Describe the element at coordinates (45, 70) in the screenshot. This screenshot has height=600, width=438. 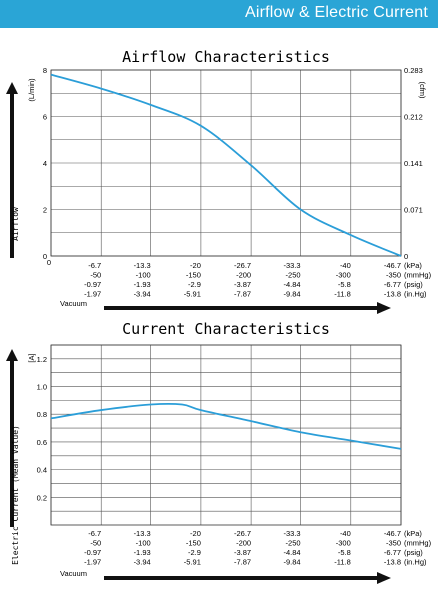
I see `y-tick-label: 8` at that location.